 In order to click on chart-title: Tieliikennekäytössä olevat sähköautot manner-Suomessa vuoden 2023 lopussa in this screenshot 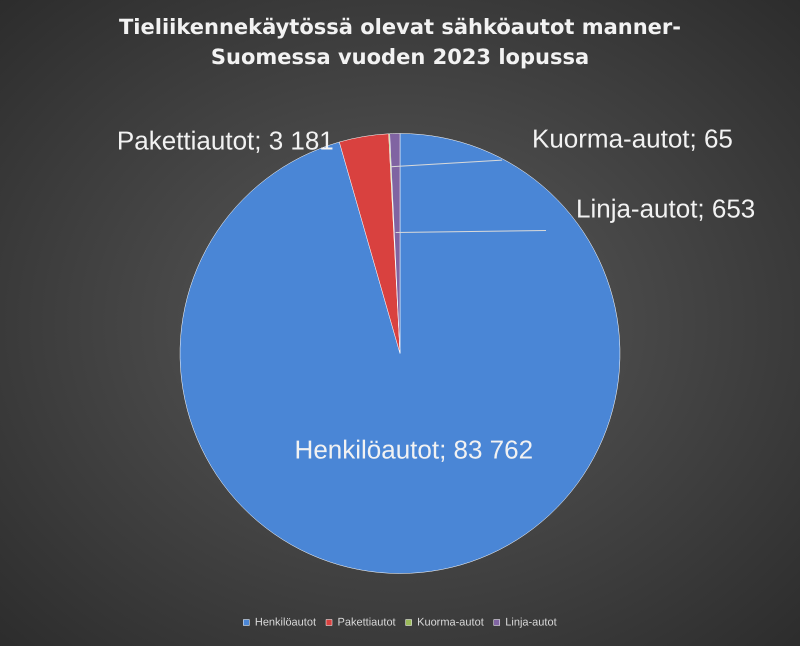, I will do `click(400, 42)`.